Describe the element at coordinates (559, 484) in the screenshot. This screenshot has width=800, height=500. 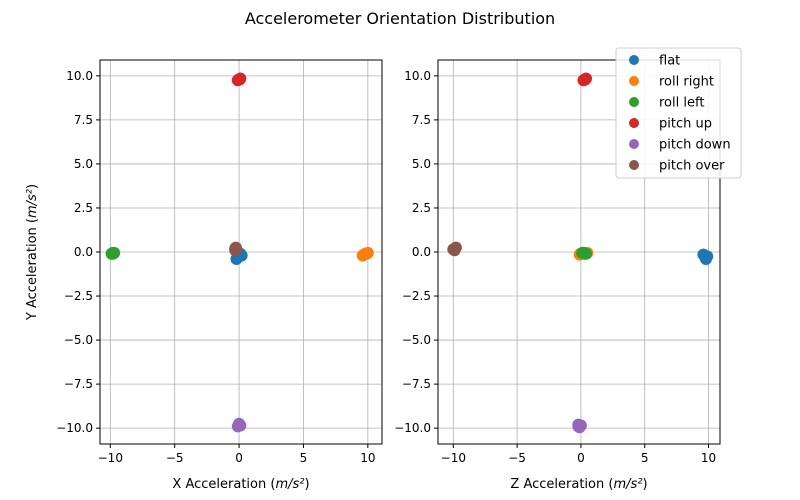
I see `x-axis-label-text: Z Acceleration` at that location.